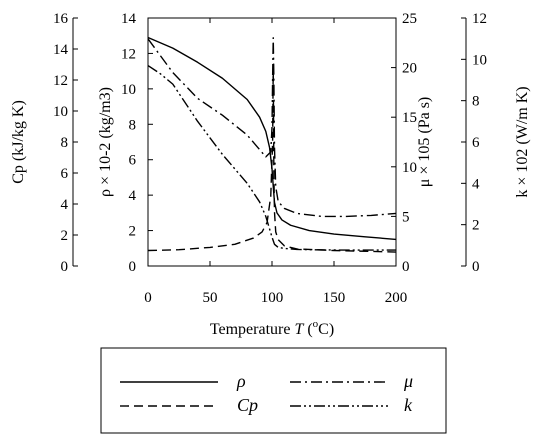  What do you see at coordinates (476, 102) in the screenshot?
I see `k-tick-label: 8` at bounding box center [476, 102].